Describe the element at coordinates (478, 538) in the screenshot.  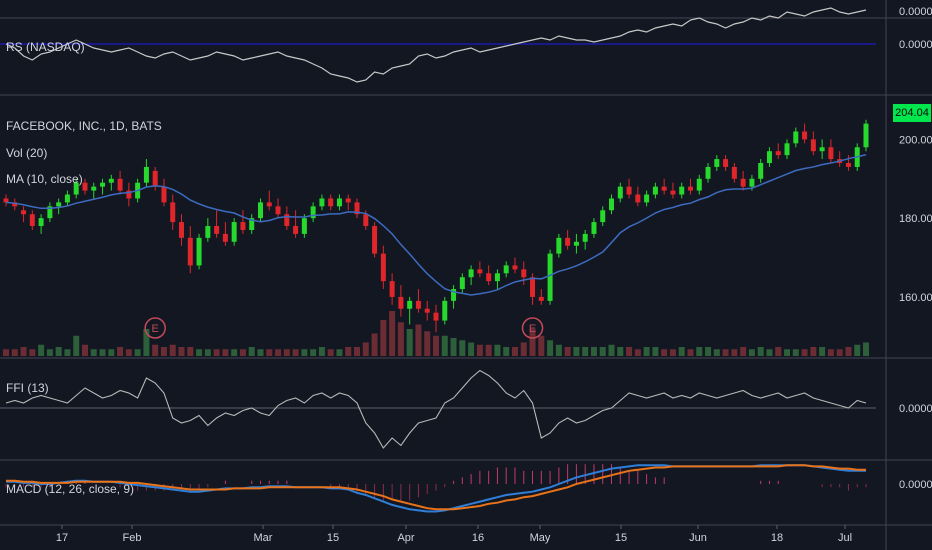
I see `x-axis-label: 16` at that location.